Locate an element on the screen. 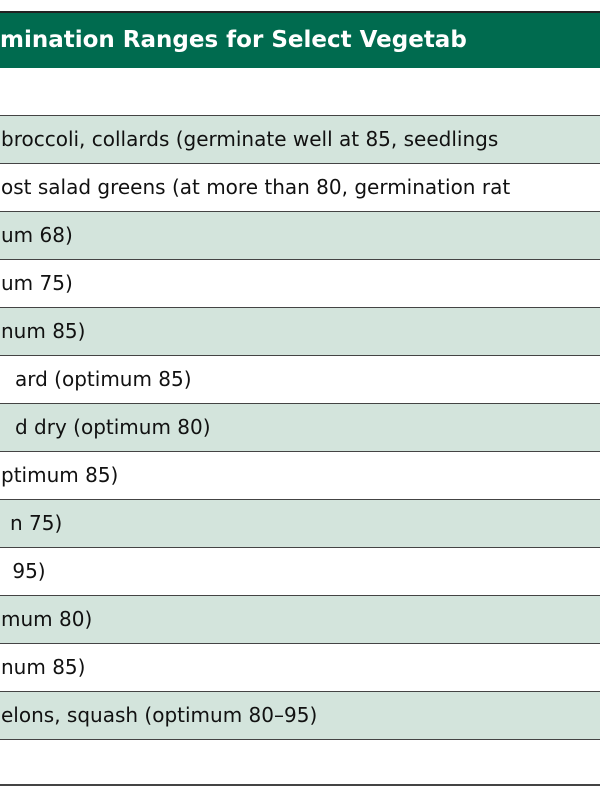  top-rule is located at coordinates (300, 12).